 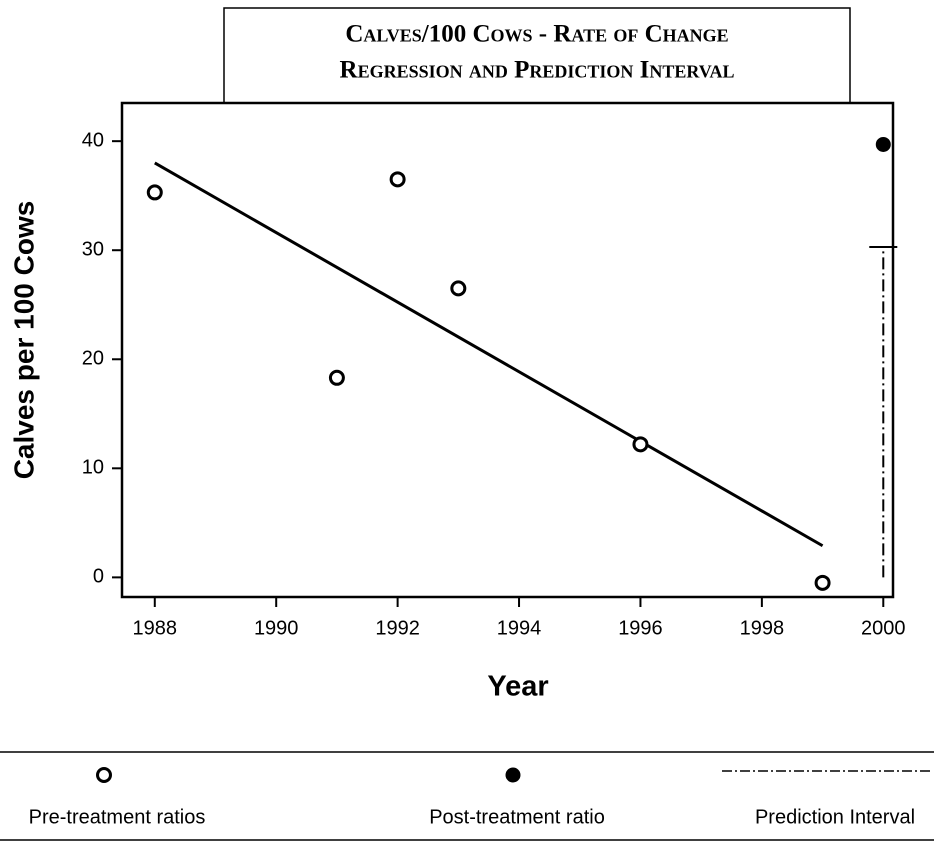 I want to click on legend-label: Prediction Interval, so click(x=835, y=817).